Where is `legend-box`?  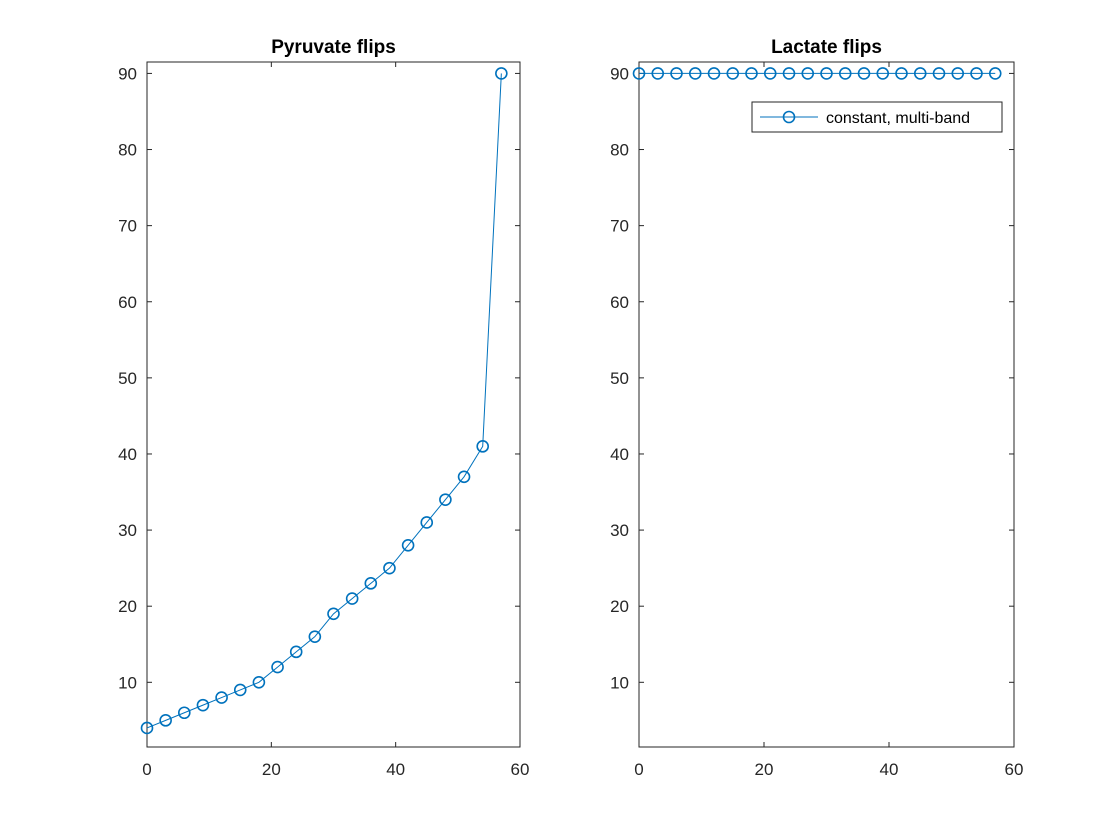 legend-box is located at coordinates (877, 117).